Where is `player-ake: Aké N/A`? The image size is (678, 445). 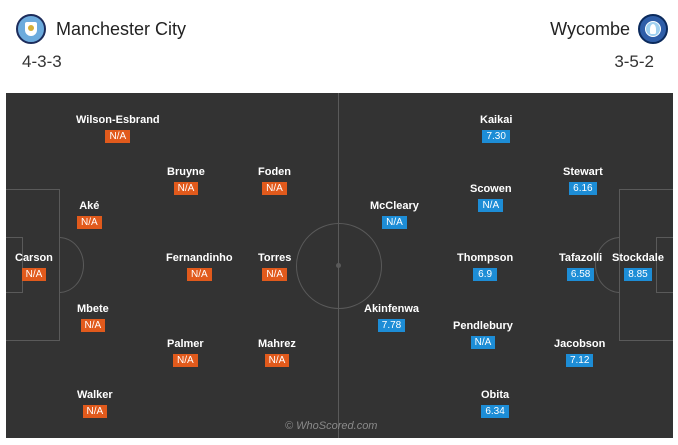 player-ake: Aké N/A is located at coordinates (89, 214).